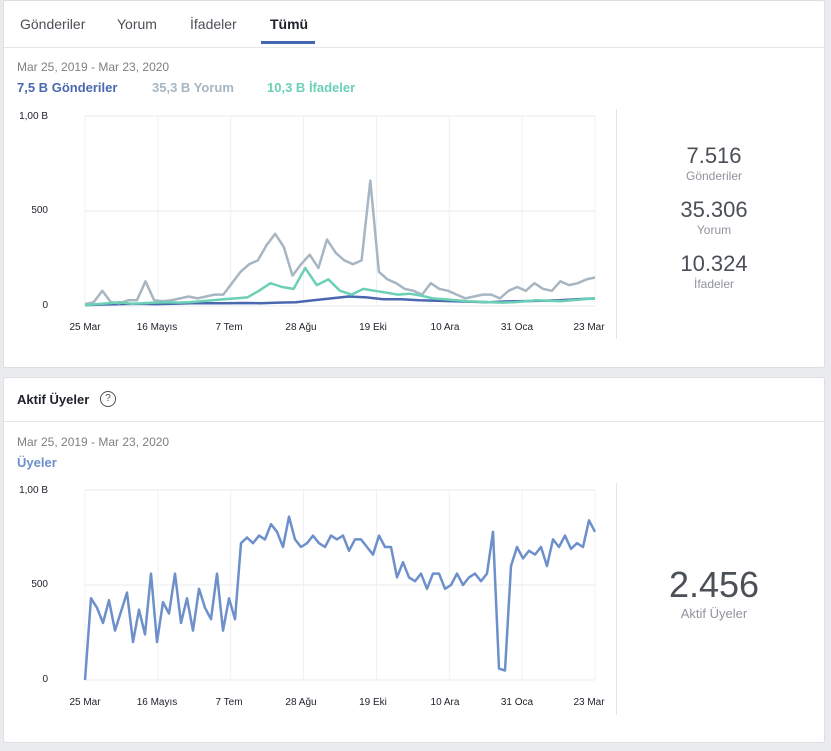  I want to click on legend-ifadeler-label: İfadeler, so click(332, 87).